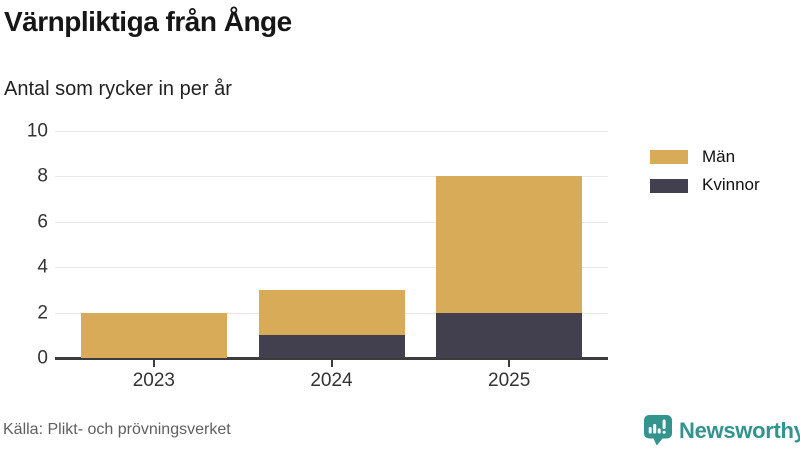 This screenshot has height=450, width=800. I want to click on bar-kvinnor-2024, so click(331, 346).